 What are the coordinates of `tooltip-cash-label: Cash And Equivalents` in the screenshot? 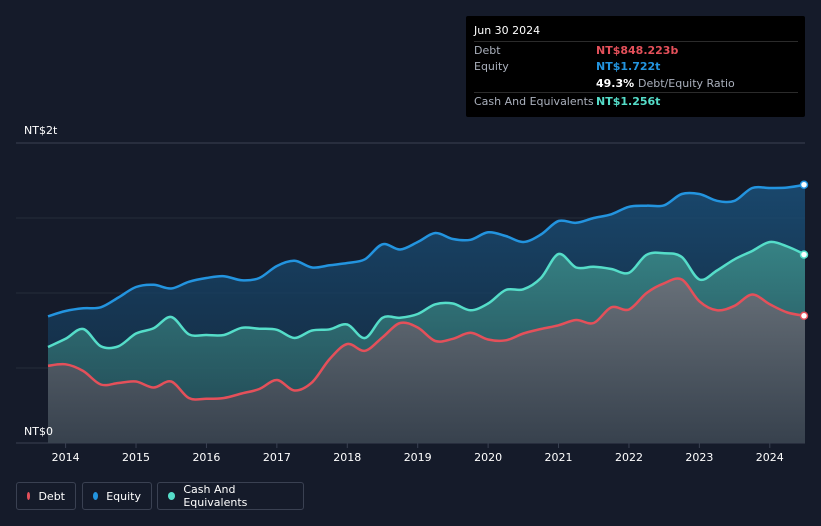 It's located at (534, 101).